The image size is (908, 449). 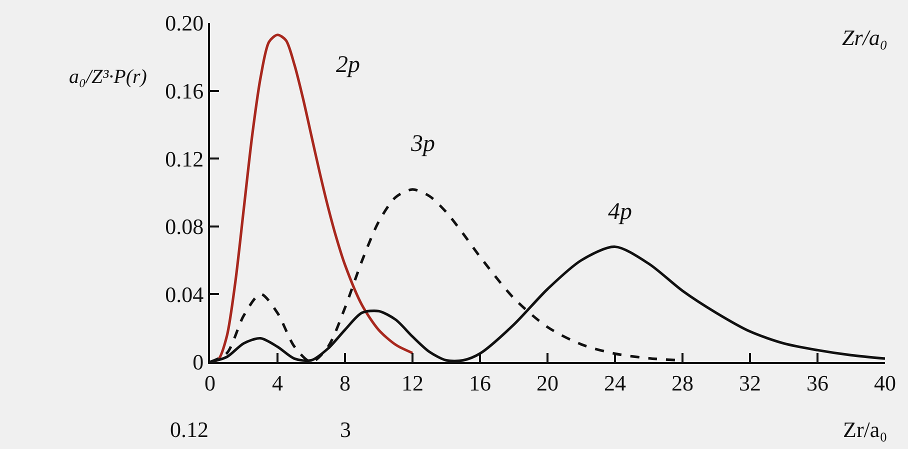 What do you see at coordinates (345, 429) in the screenshot?
I see `text: 3` at bounding box center [345, 429].